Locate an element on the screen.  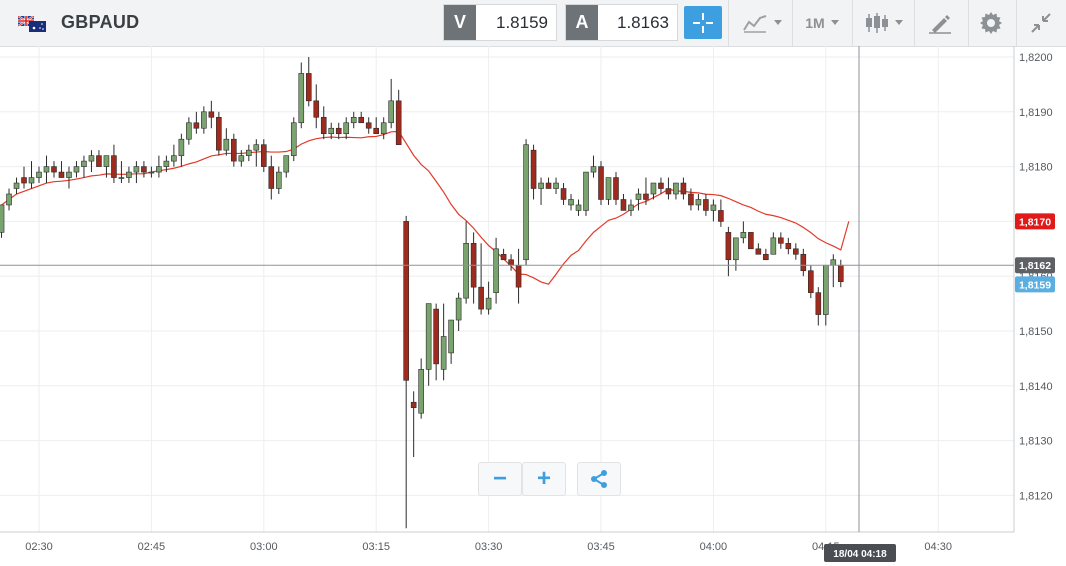
share-icon is located at coordinates (599, 479).